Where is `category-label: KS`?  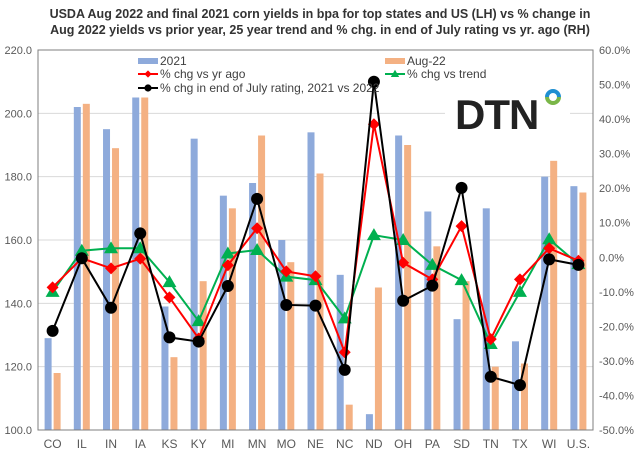 category-label: KS is located at coordinates (169, 444).